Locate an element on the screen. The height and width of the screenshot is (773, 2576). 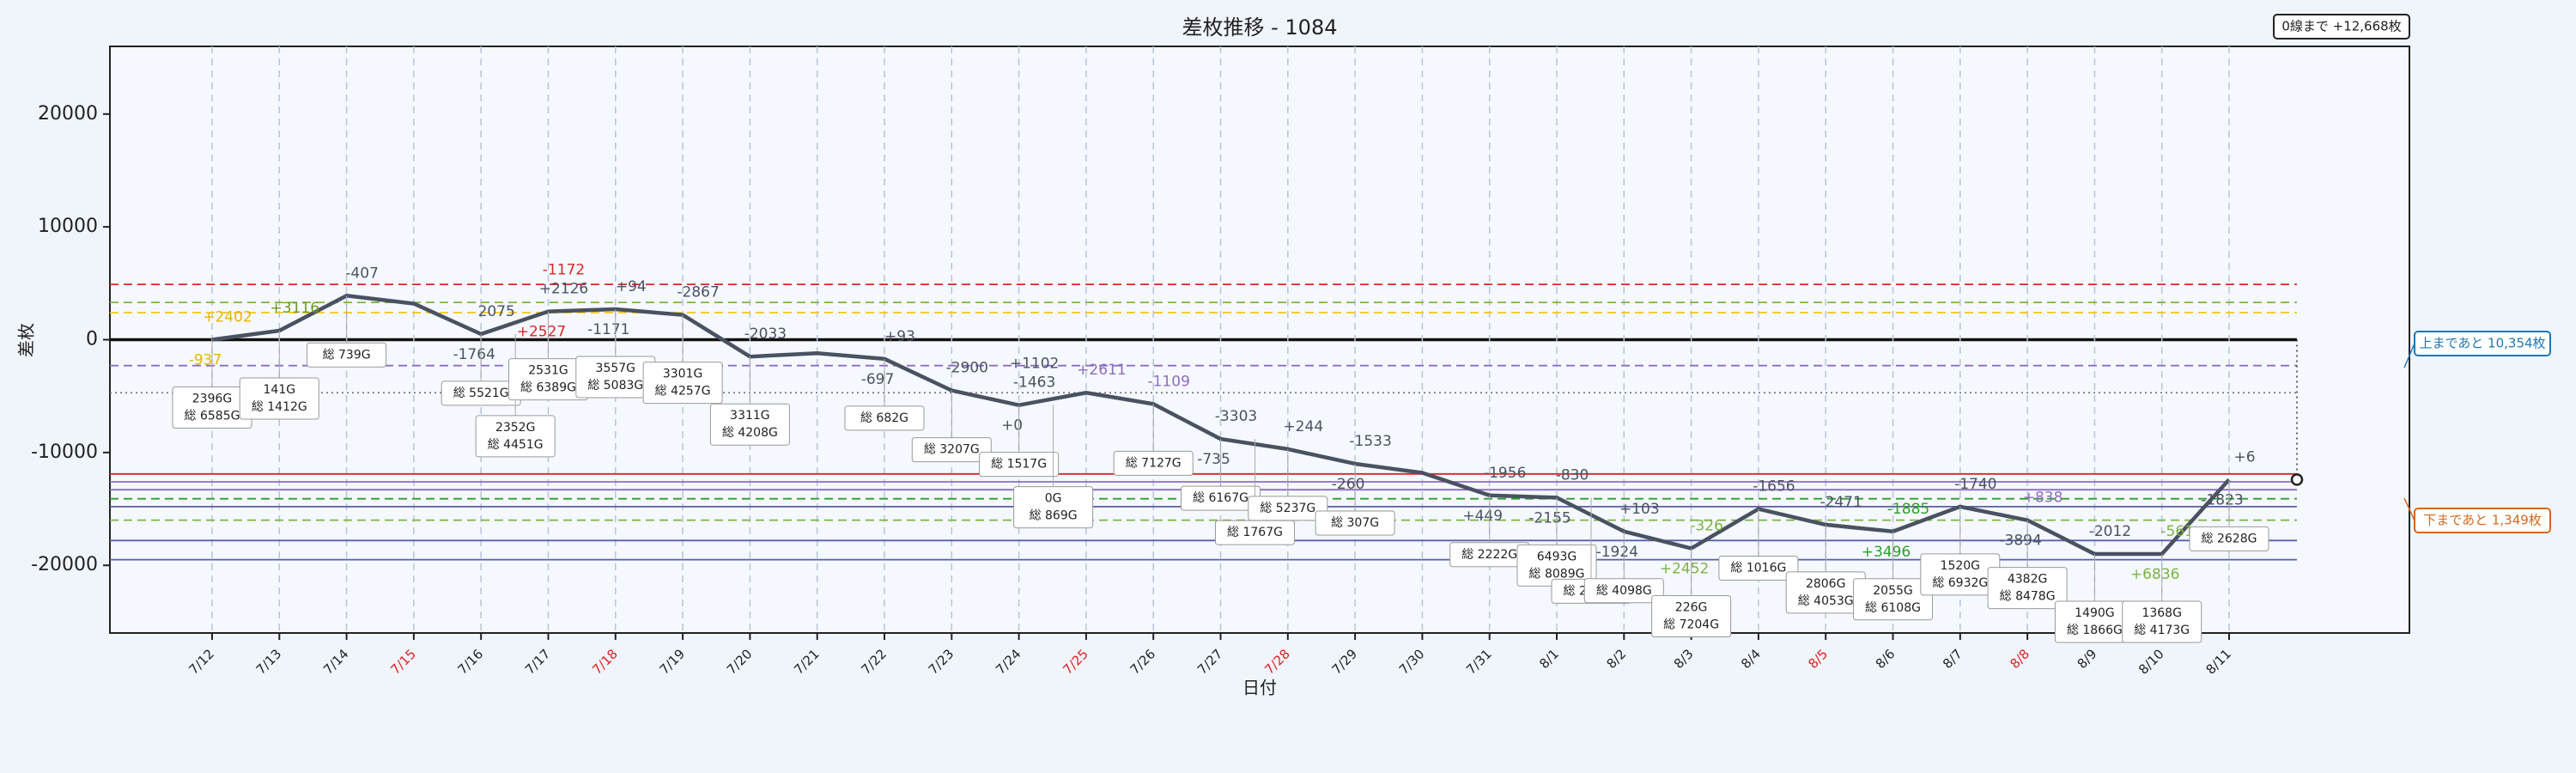
game-box-text: 総 2628G is located at coordinates (2229, 538).